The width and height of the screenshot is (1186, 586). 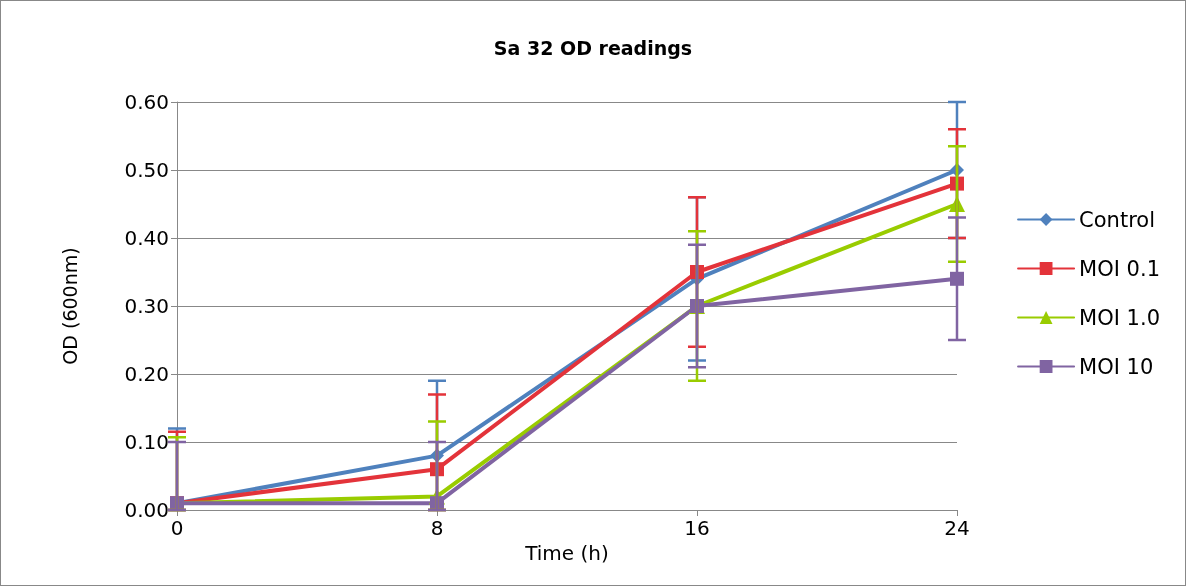 I want to click on y-tick-label: 0.50, so click(x=146, y=170).